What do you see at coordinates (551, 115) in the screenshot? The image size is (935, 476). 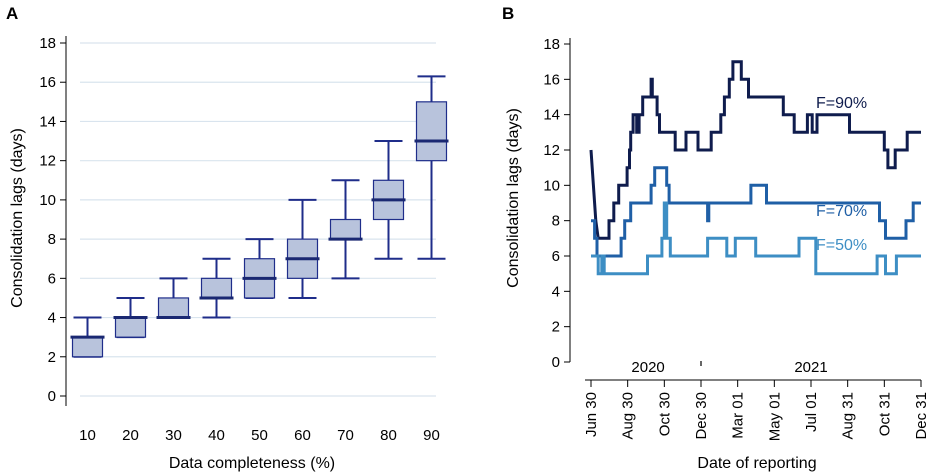 I see `panel-b-y-tick-label: 14` at bounding box center [551, 115].